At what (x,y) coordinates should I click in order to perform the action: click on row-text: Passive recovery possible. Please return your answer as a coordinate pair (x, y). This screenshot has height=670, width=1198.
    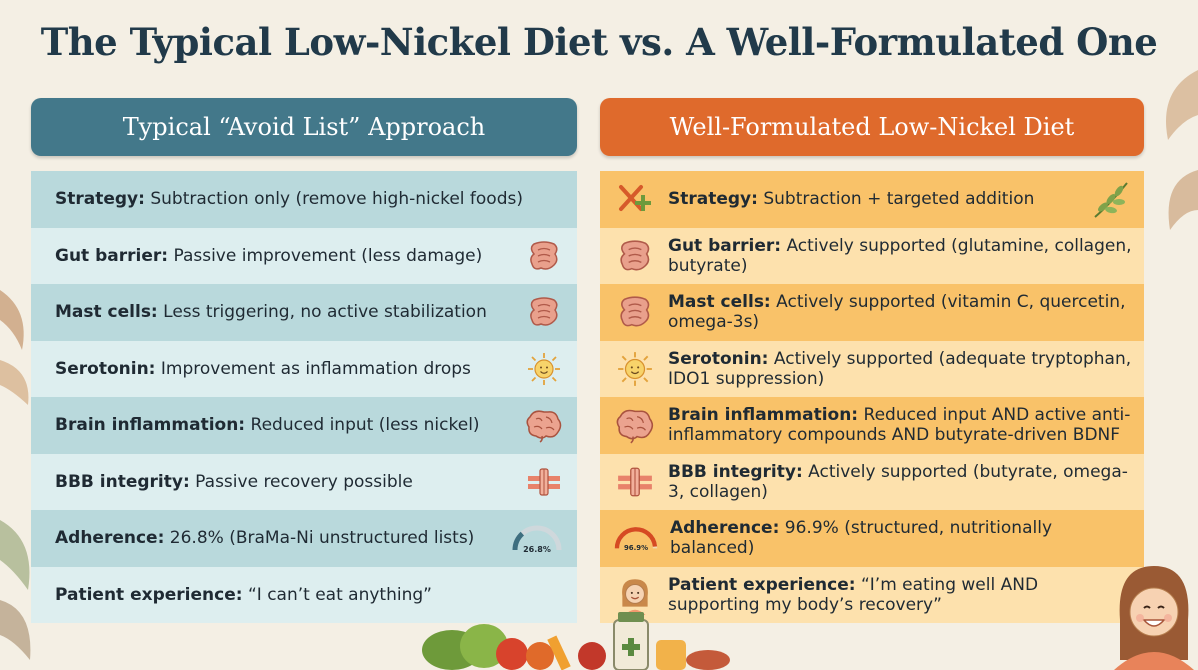
    Looking at the image, I should click on (304, 481).